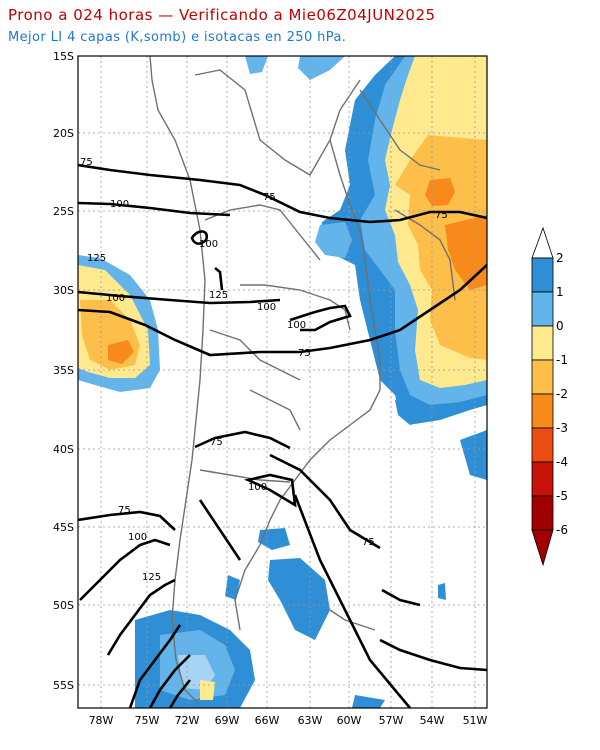  What do you see at coordinates (542, 548) in the screenshot?
I see `colorbar-bottom-arrow` at bounding box center [542, 548].